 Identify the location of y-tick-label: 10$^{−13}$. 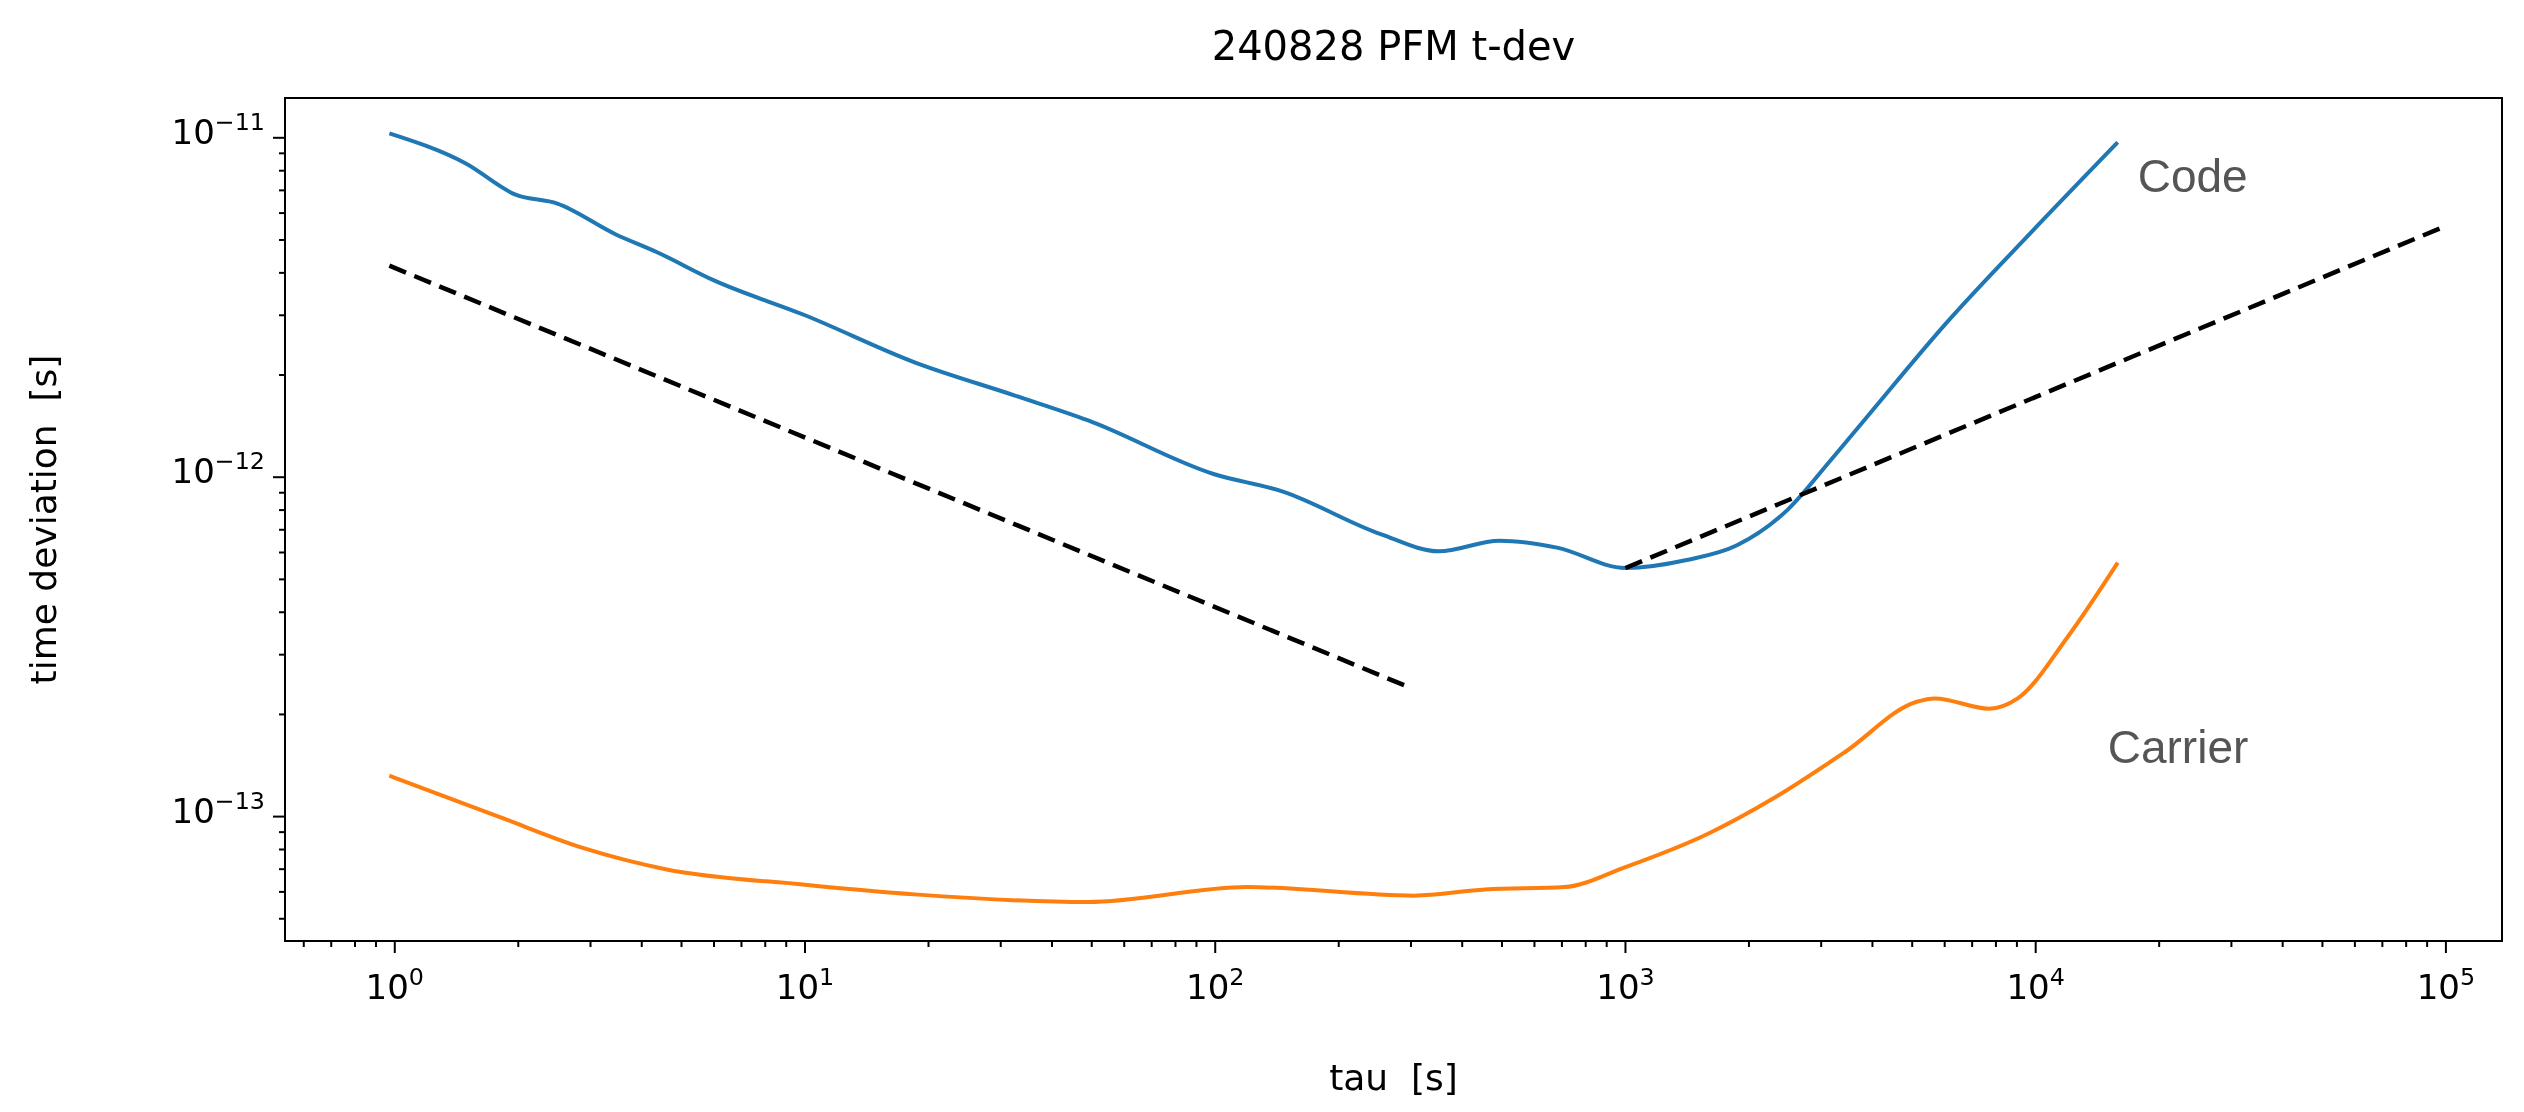
(218, 808).